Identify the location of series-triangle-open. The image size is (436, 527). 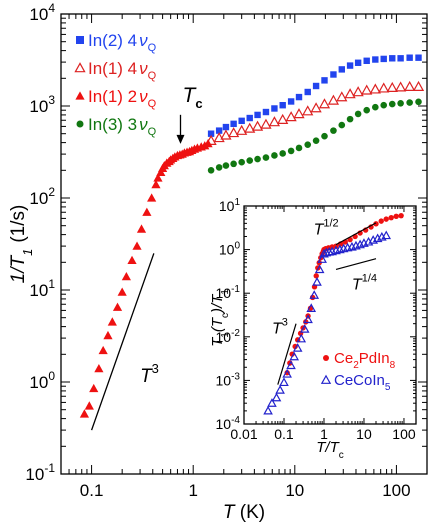
(315, 112).